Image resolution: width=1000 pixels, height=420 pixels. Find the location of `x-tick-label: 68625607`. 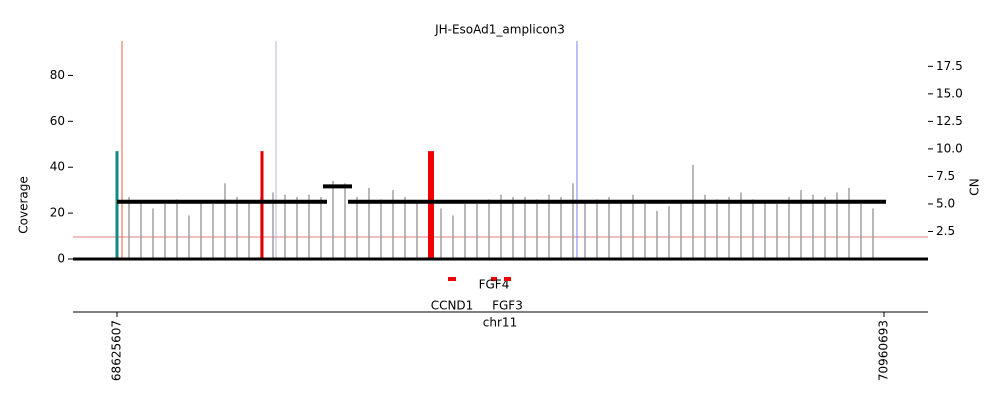

x-tick-label: 68625607 is located at coordinates (117, 350).